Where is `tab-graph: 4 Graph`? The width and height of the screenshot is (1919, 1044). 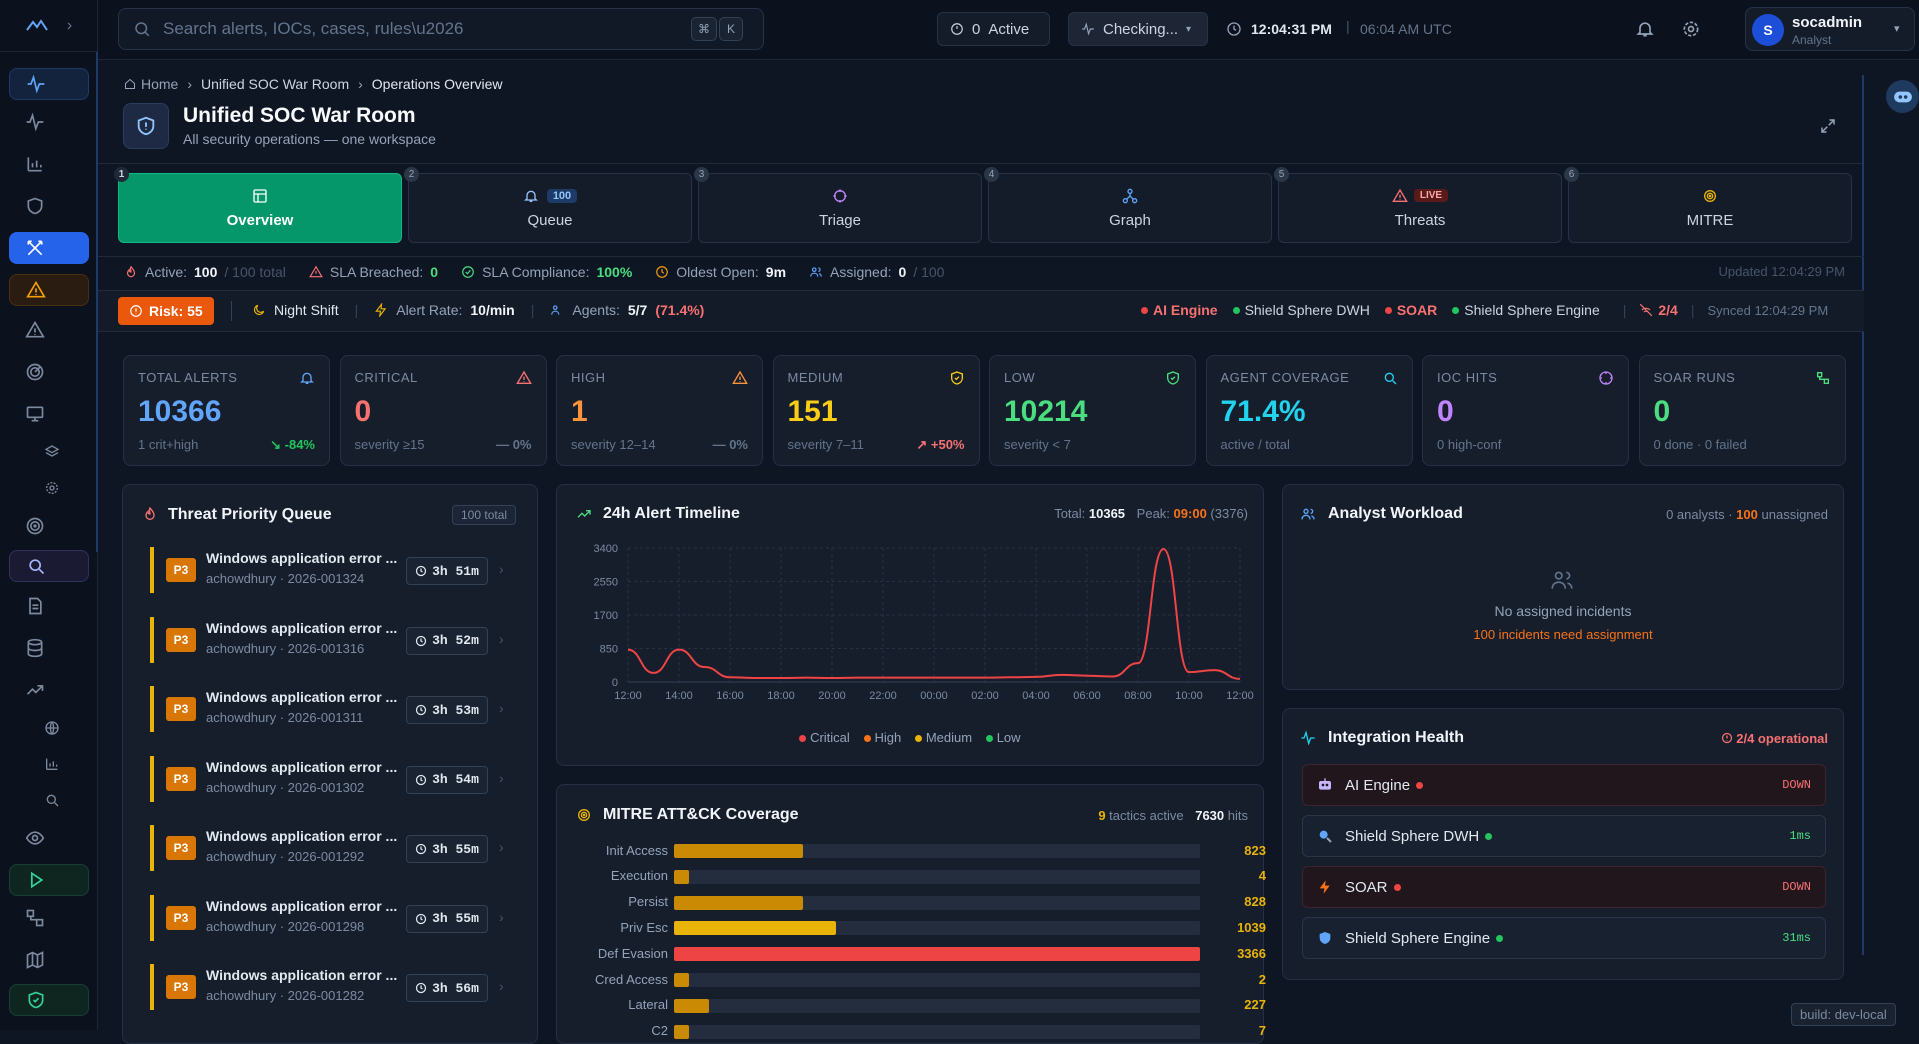 tab-graph: 4 Graph is located at coordinates (1128, 205).